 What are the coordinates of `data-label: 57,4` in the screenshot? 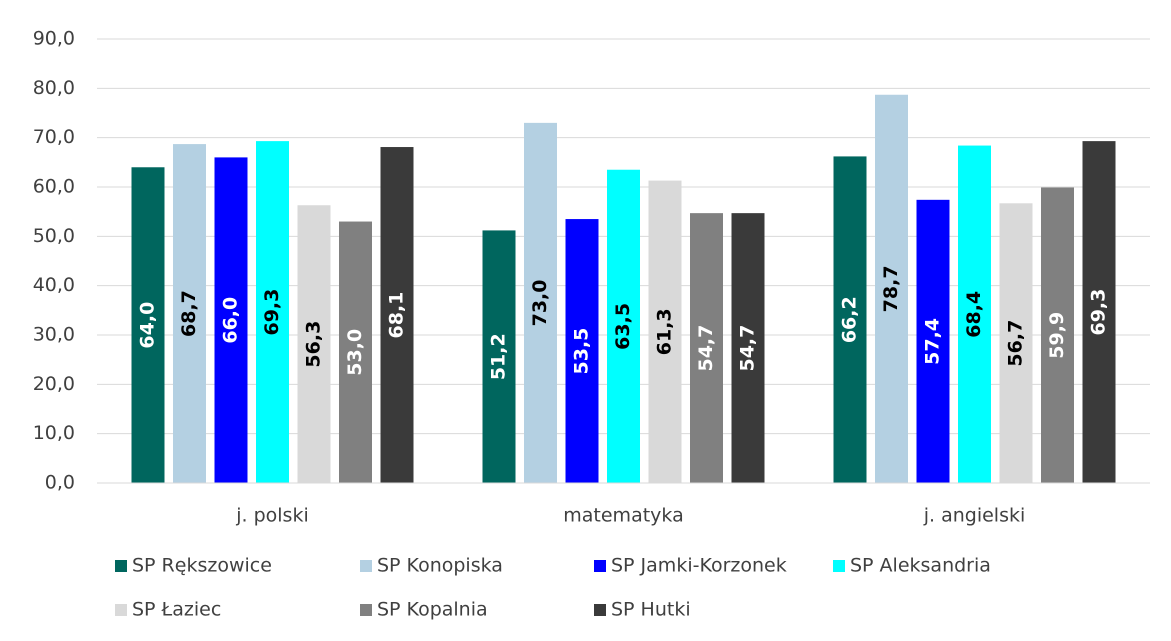 It's located at (933, 341).